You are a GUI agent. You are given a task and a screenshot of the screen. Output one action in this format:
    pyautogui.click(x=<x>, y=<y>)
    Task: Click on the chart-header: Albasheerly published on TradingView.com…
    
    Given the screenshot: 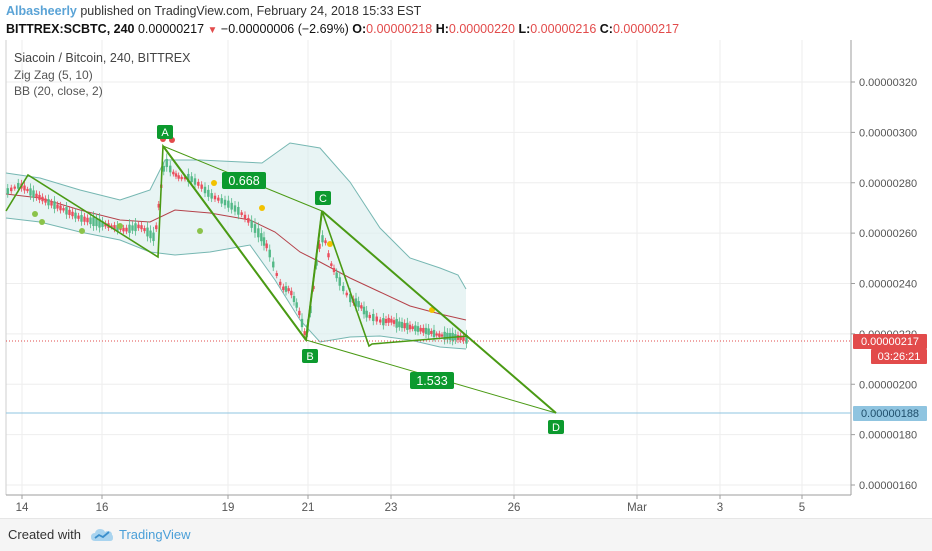 What is the action you would take?
    pyautogui.click(x=466, y=20)
    